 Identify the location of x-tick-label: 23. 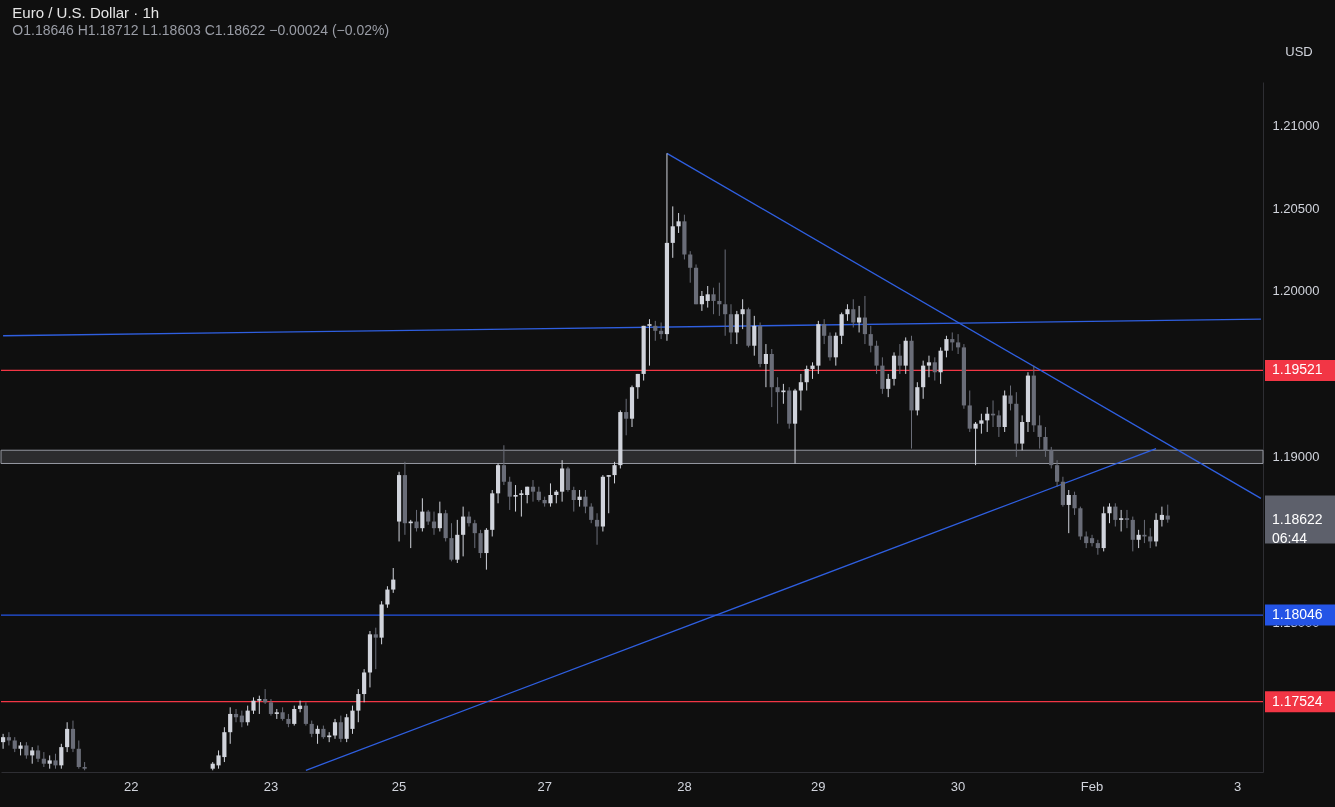
(271, 786).